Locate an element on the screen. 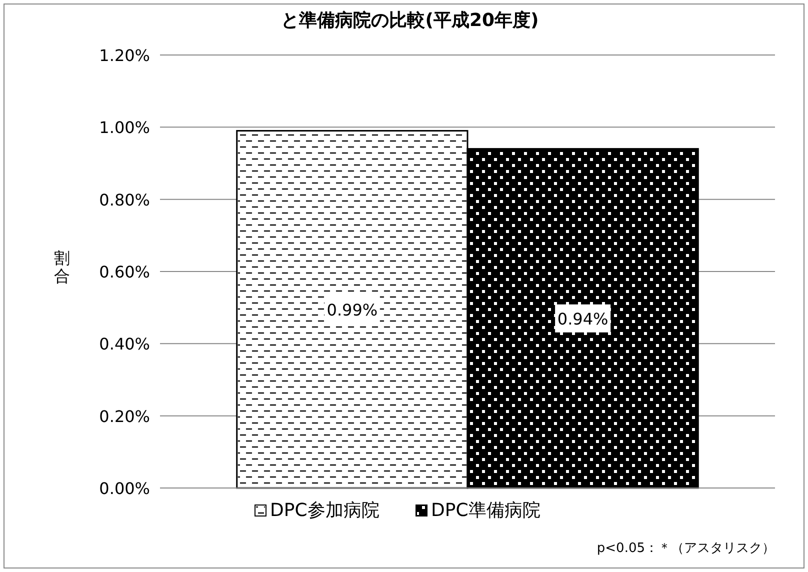  y-axis-title: 割合 is located at coordinates (62, 267).